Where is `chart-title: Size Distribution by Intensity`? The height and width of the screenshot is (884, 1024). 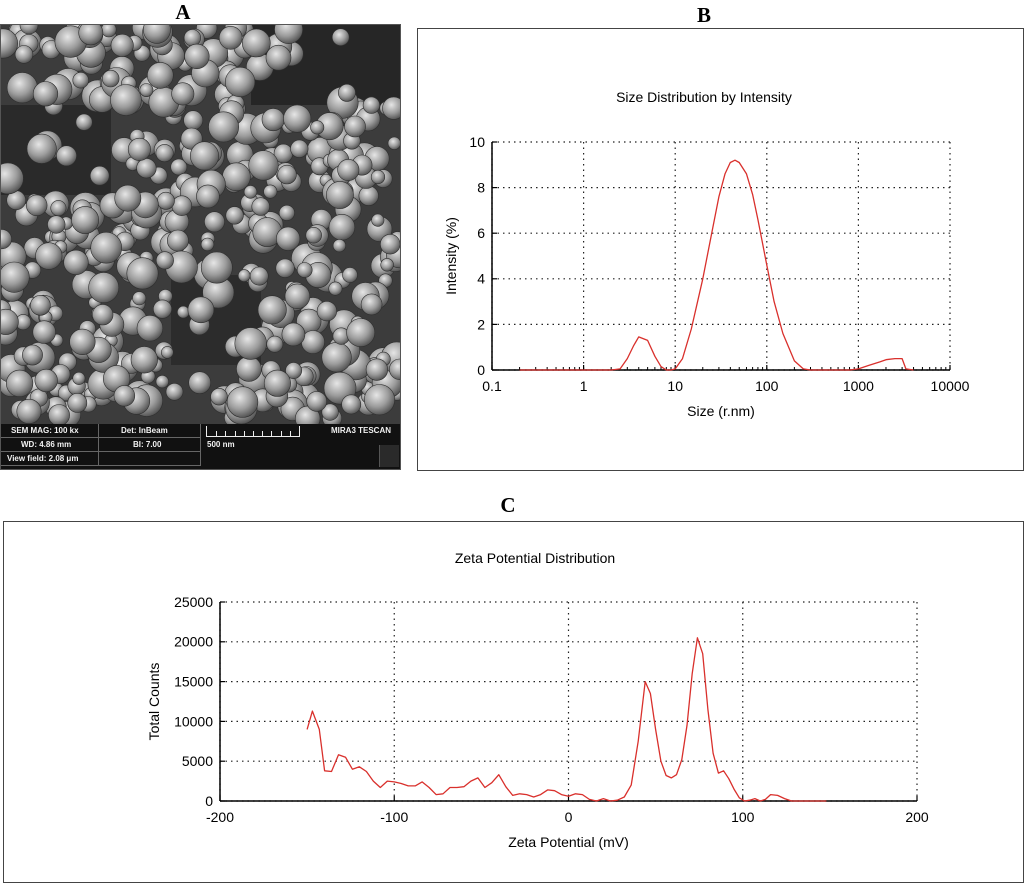 chart-title: Size Distribution by Intensity is located at coordinates (704, 97).